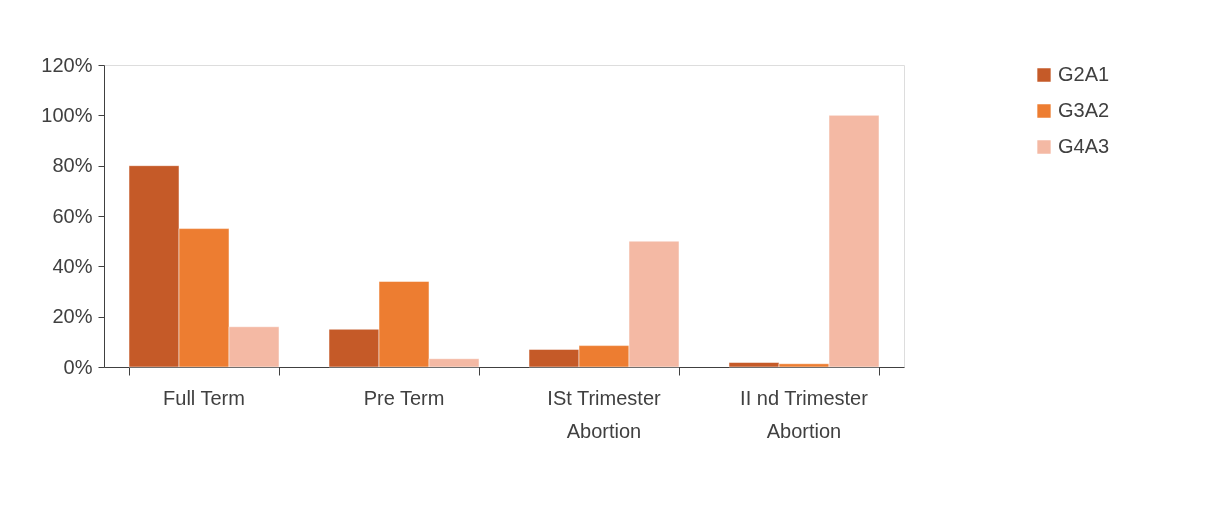  What do you see at coordinates (67, 114) in the screenshot?
I see `y-tick-label: 100%` at bounding box center [67, 114].